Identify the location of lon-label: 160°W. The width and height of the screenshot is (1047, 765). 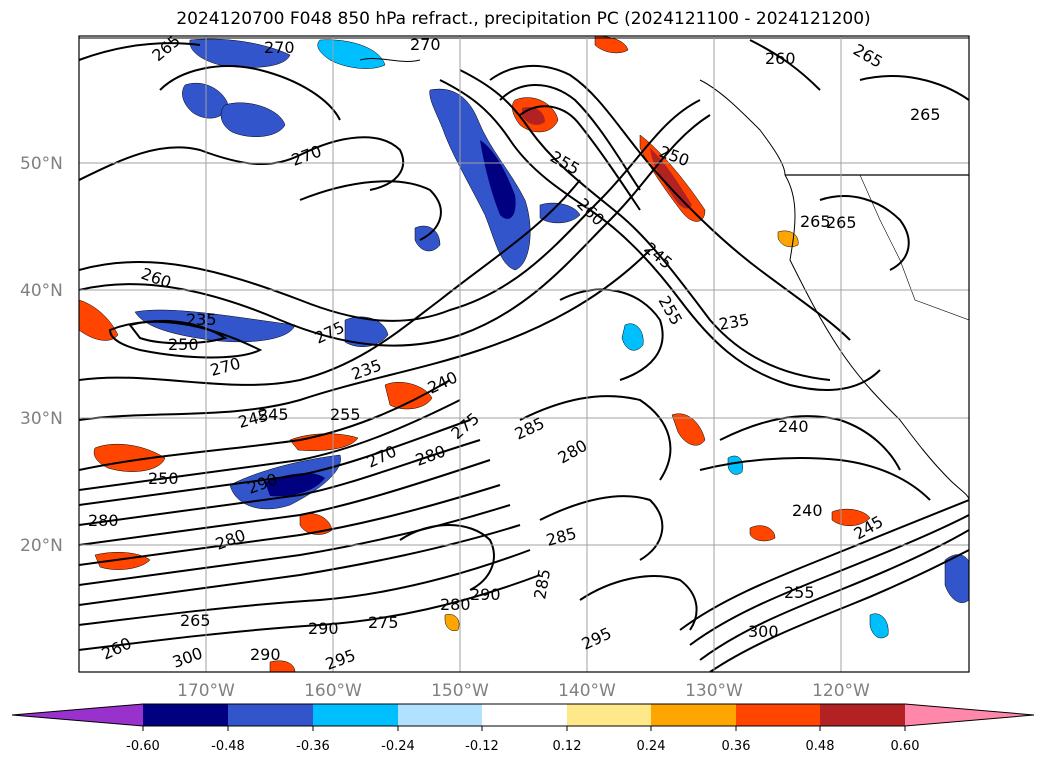
(333, 691).